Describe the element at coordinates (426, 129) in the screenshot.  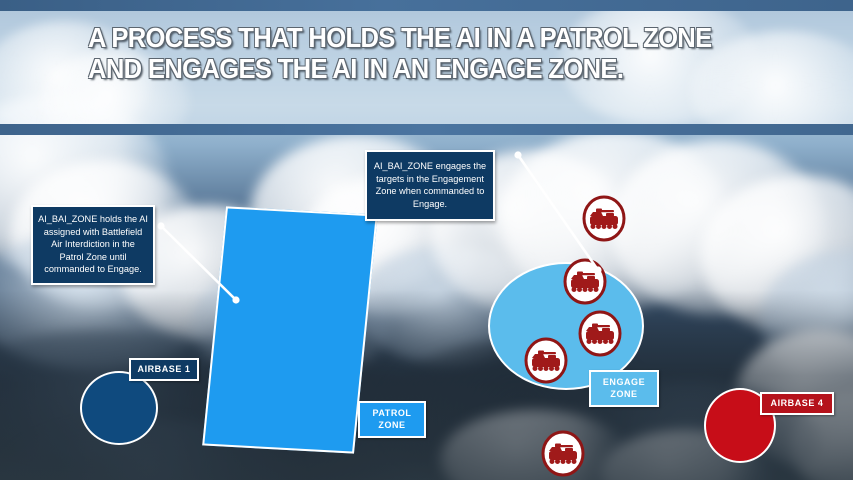
I see `header-strip-bottom` at that location.